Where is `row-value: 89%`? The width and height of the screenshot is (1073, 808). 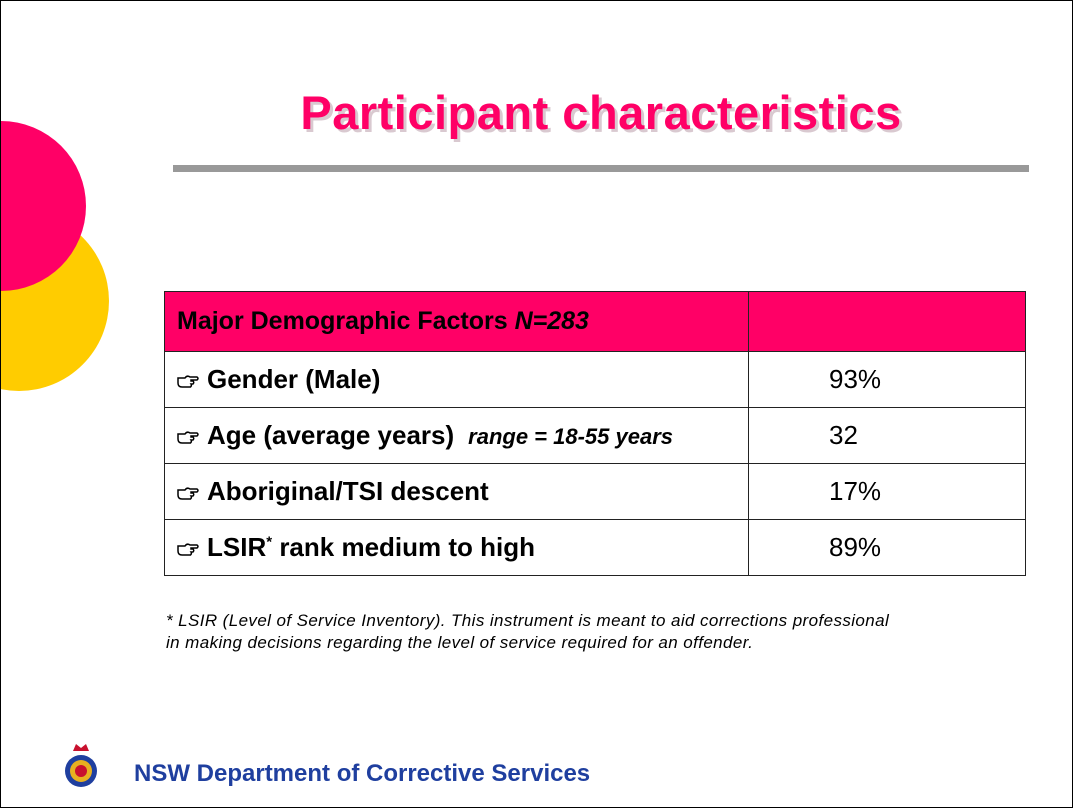 row-value: 89% is located at coordinates (887, 547).